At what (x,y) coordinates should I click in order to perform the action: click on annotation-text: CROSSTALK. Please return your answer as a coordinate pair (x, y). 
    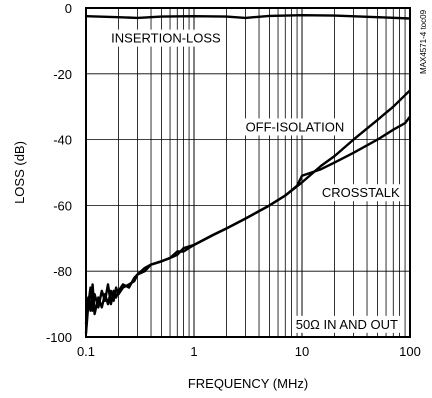
    Looking at the image, I should click on (361, 192).